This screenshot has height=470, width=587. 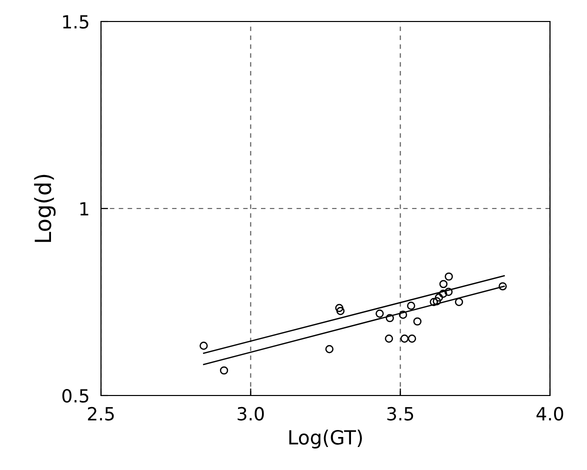 I want to click on y-axis-title: Log(d), so click(x=45, y=208).